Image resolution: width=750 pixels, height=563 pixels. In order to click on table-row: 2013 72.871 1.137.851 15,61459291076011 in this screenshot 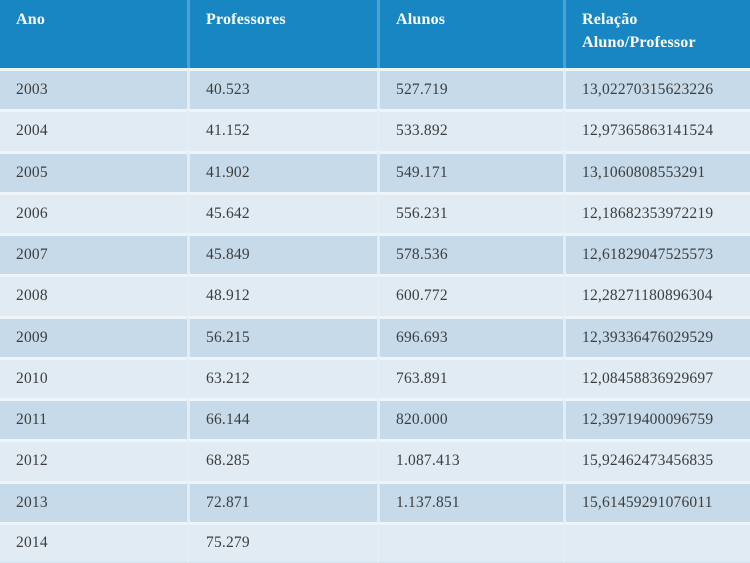, I will do `click(375, 501)`.